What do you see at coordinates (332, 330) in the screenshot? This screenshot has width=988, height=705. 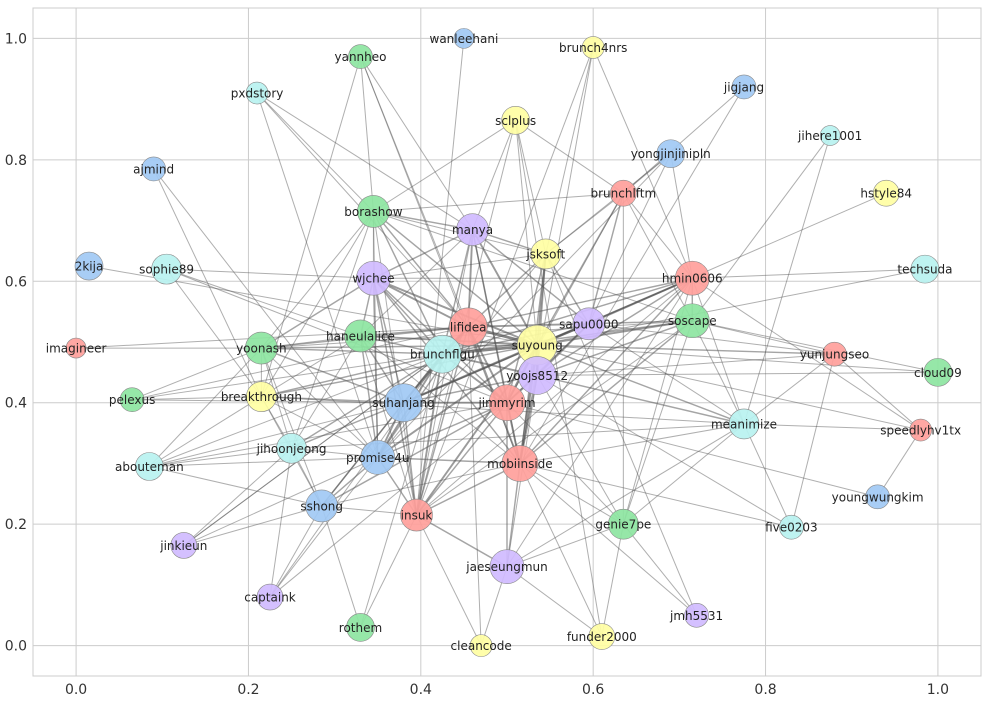 I see `edge-borashow-jihoonjeong` at bounding box center [332, 330].